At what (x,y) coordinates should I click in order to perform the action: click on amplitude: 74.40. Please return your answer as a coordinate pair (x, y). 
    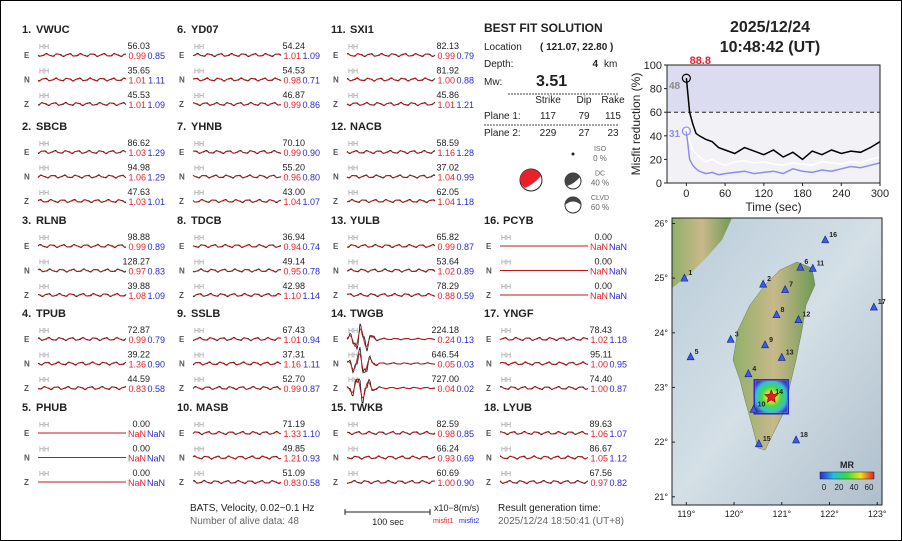
    Looking at the image, I should click on (600, 379).